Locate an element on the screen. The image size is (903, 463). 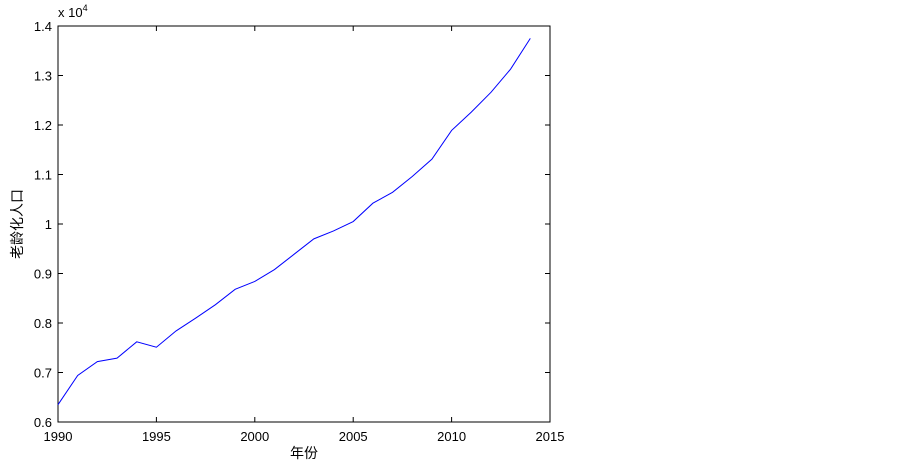
multiplier-base: x 10 is located at coordinates (70, 12).